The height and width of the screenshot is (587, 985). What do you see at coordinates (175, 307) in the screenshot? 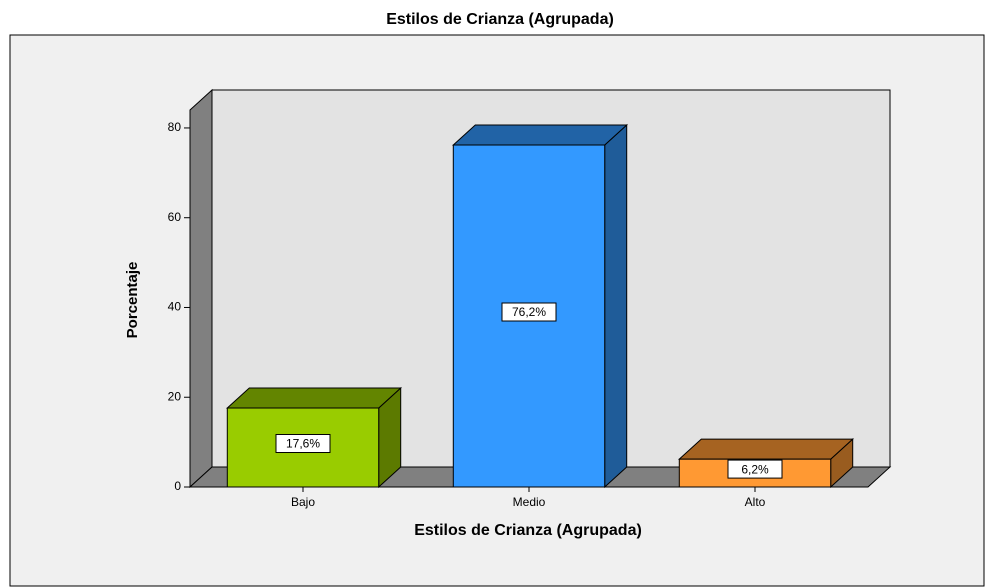
I see `y-tick-label: 40` at bounding box center [175, 307].